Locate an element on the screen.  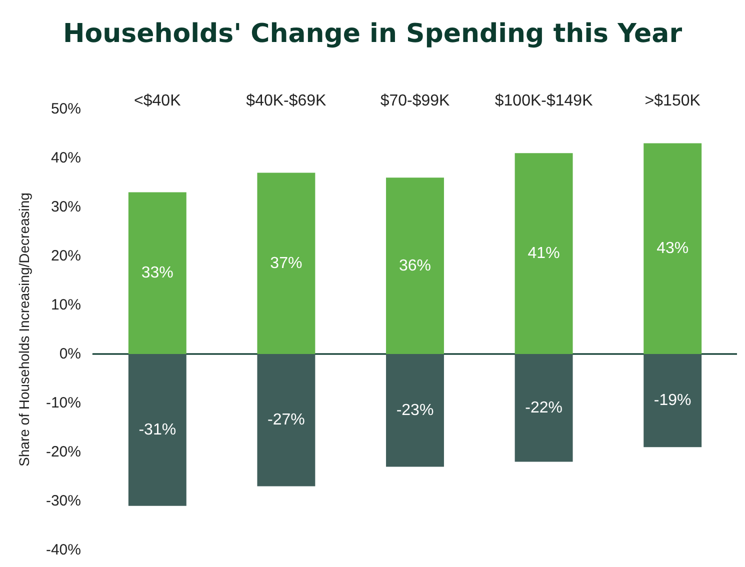
y-tick-label: -10% is located at coordinates (63, 403).